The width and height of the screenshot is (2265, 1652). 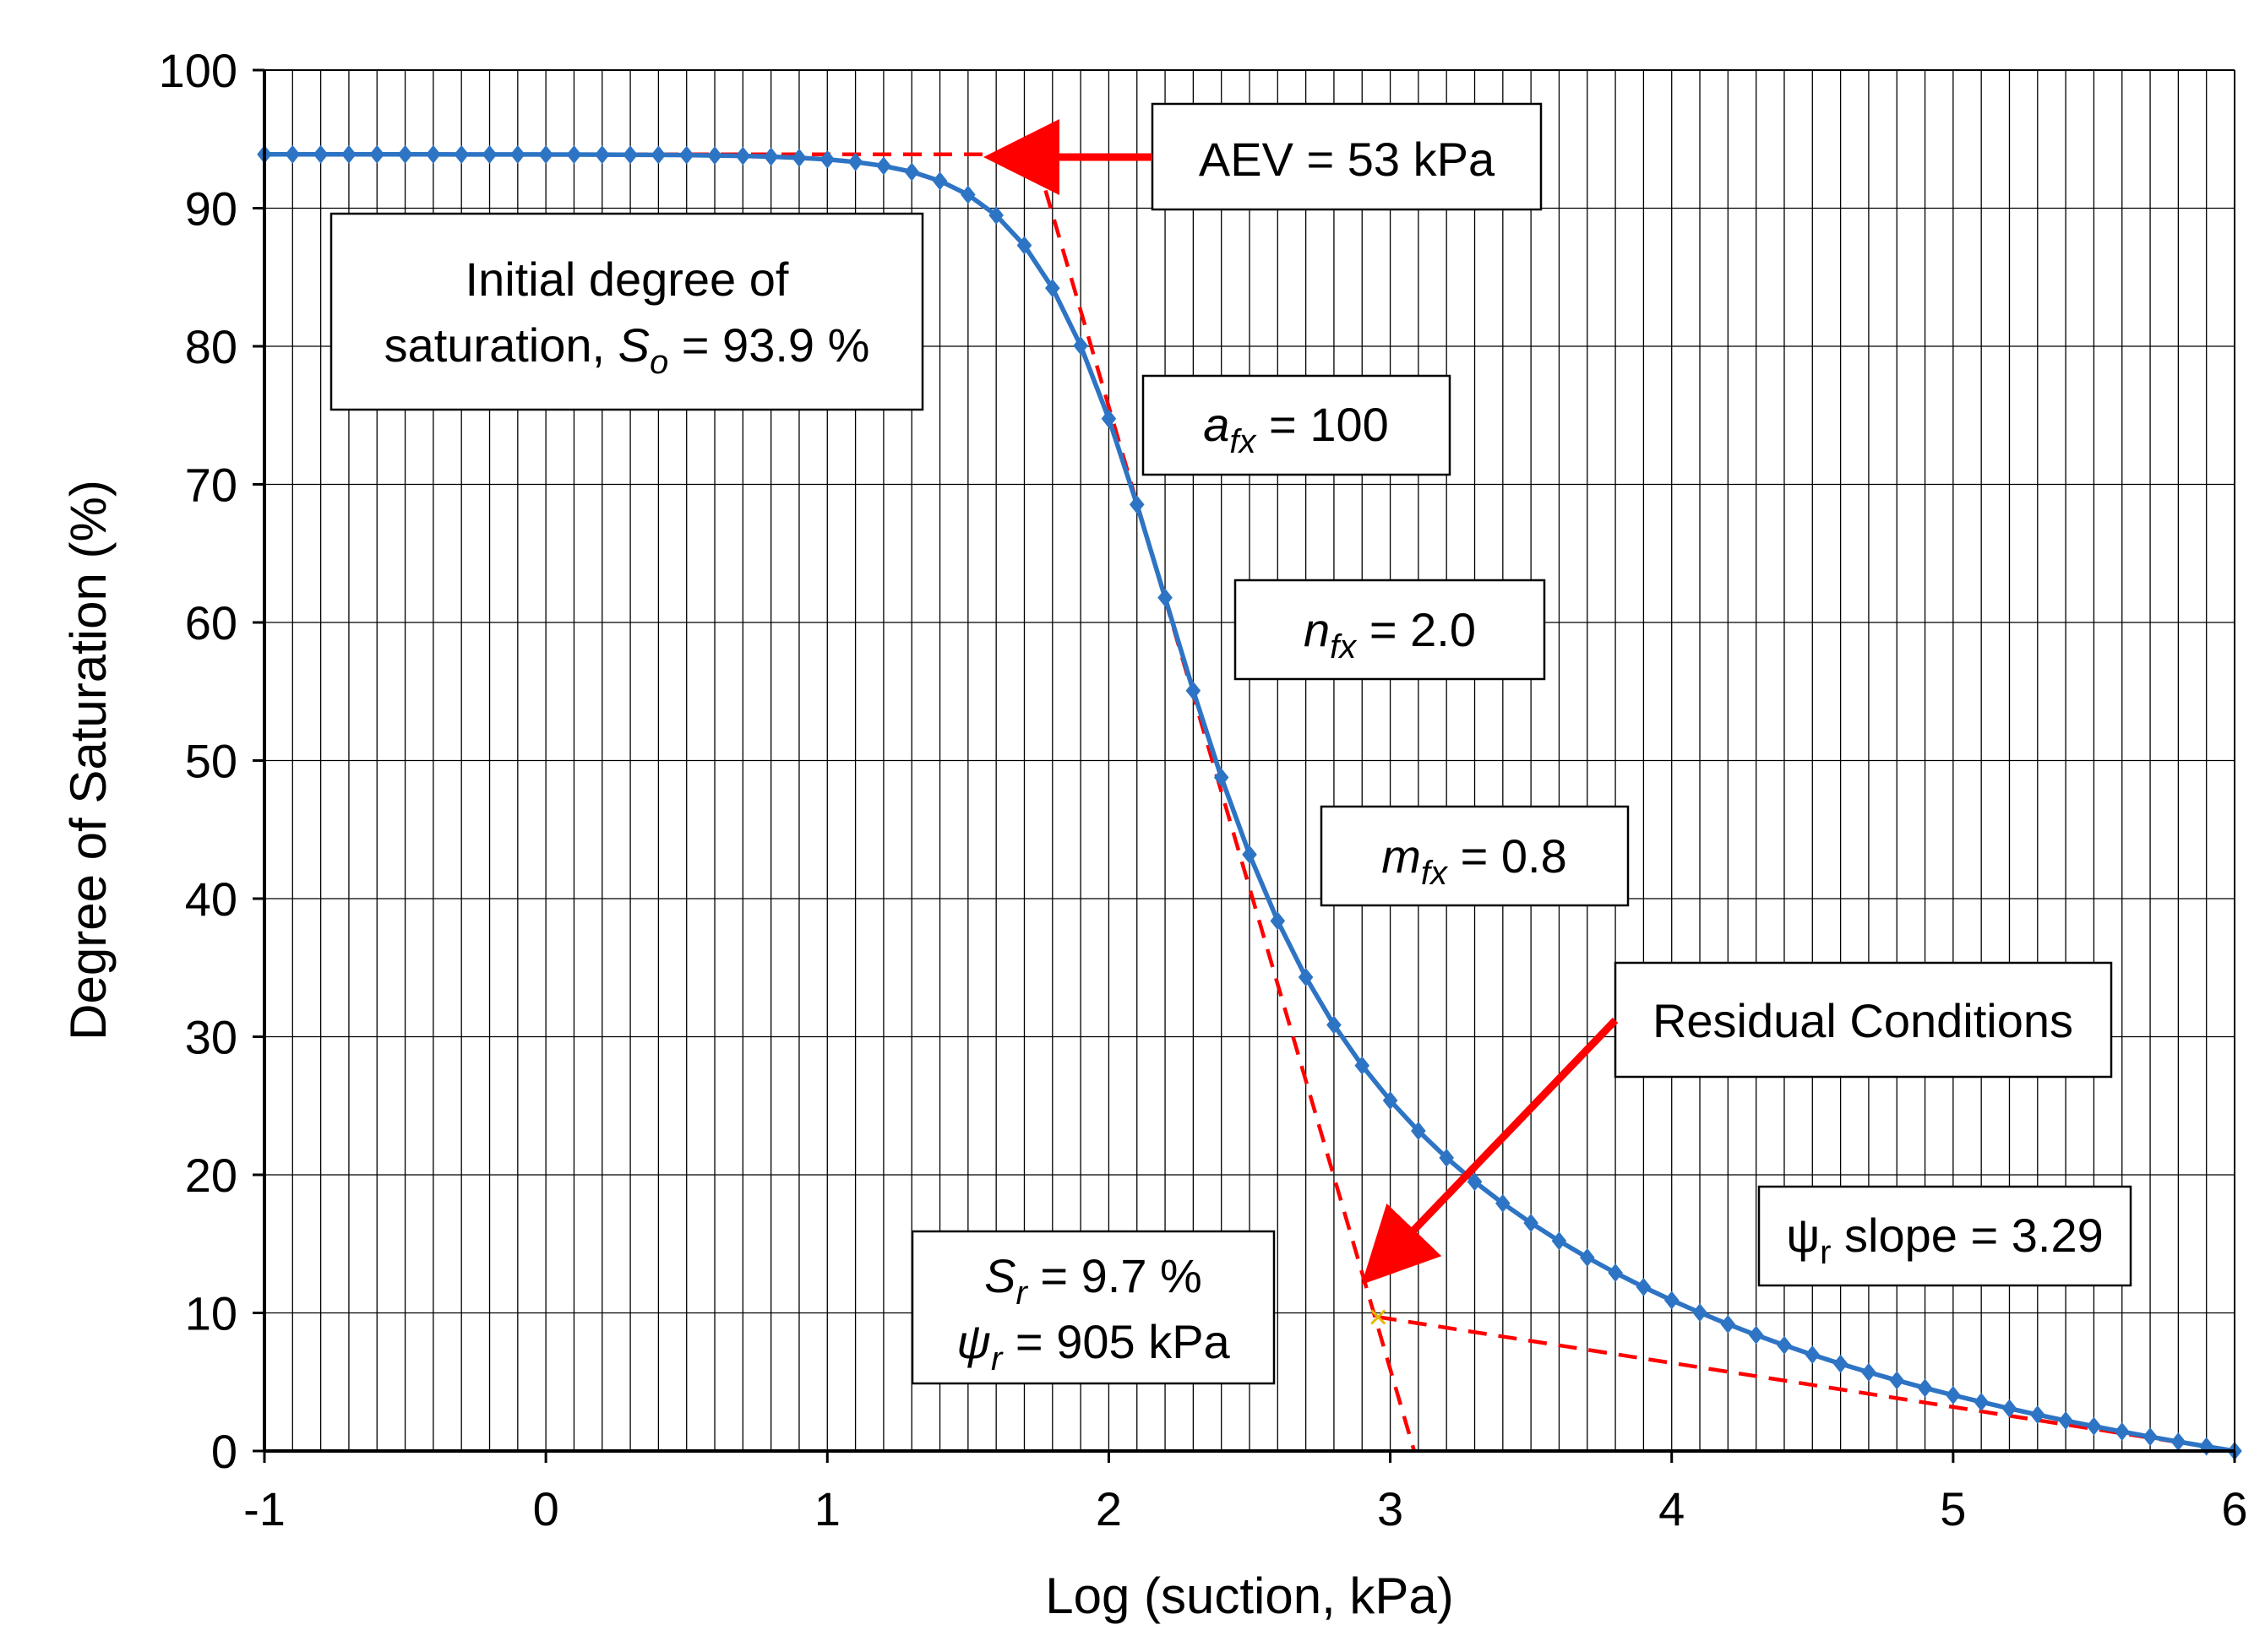 What do you see at coordinates (1737, 1123) in the screenshot?
I see `residual-annotation: Residual Conditions` at bounding box center [1737, 1123].